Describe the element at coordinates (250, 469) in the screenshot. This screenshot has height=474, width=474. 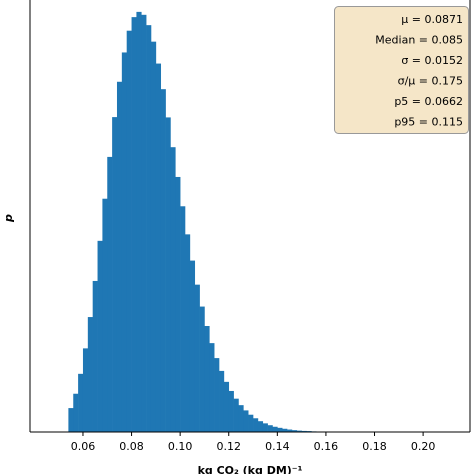
I see `x-axis-label: kg CO₂ (kg DM)⁻¹` at that location.